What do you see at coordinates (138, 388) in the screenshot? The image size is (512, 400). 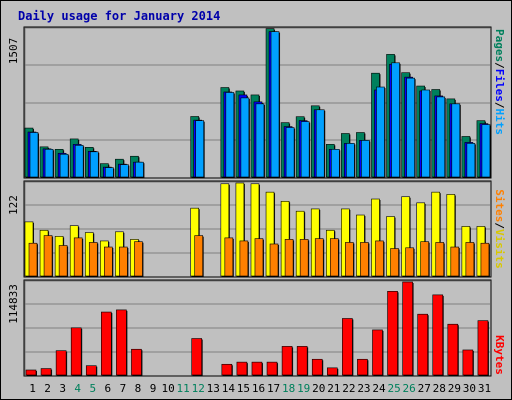 I see `x-tick-label: 8` at bounding box center [138, 388].